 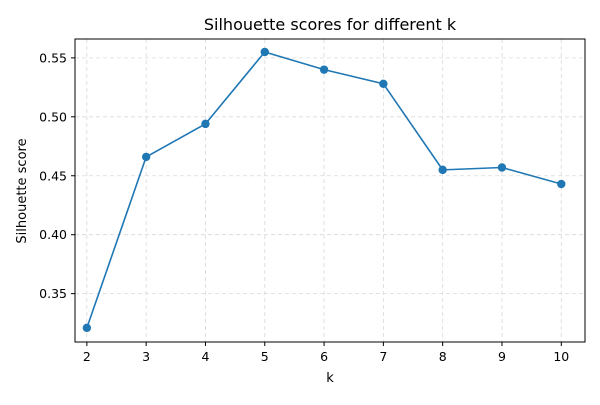 I want to click on y-tick-label: 0.40, so click(x=53, y=234).